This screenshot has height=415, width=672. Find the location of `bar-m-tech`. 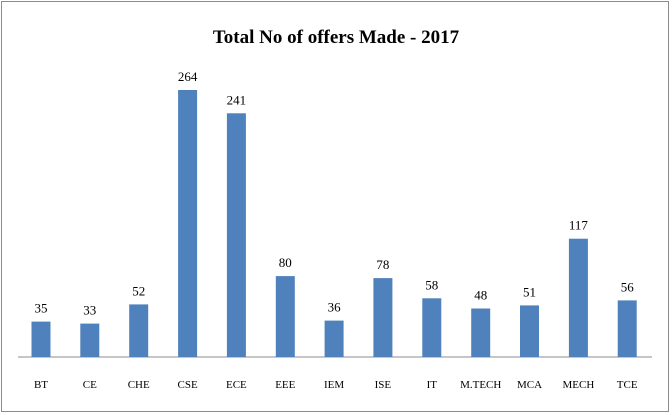

bar-m-tech is located at coordinates (481, 332).